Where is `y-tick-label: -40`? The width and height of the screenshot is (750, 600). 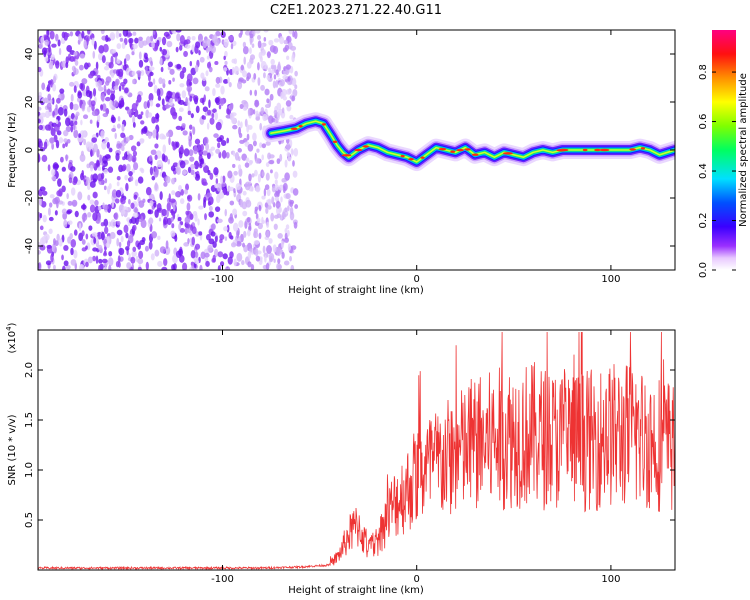 y-tick-label: -40 is located at coordinates (29, 246).